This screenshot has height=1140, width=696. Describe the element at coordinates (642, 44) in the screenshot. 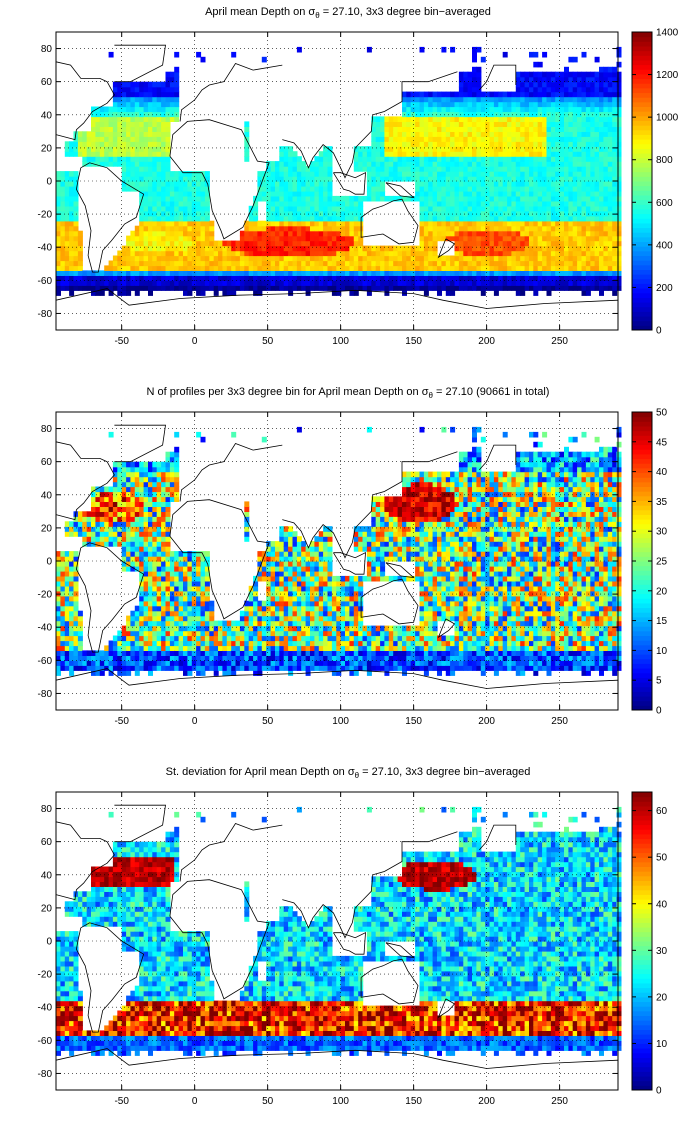

I see `colorbar-segment` at that location.